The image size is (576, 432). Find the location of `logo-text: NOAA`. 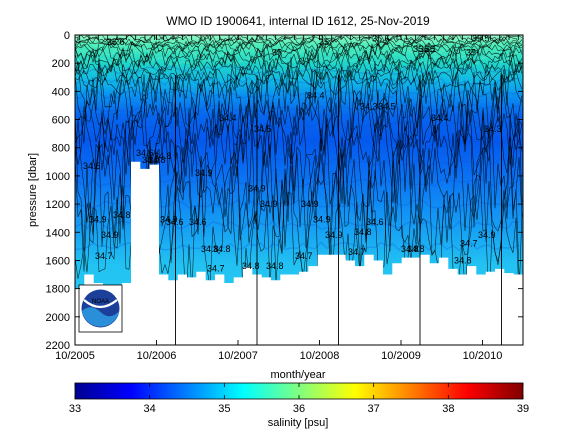

logo-text: NOAA is located at coordinates (100, 302).